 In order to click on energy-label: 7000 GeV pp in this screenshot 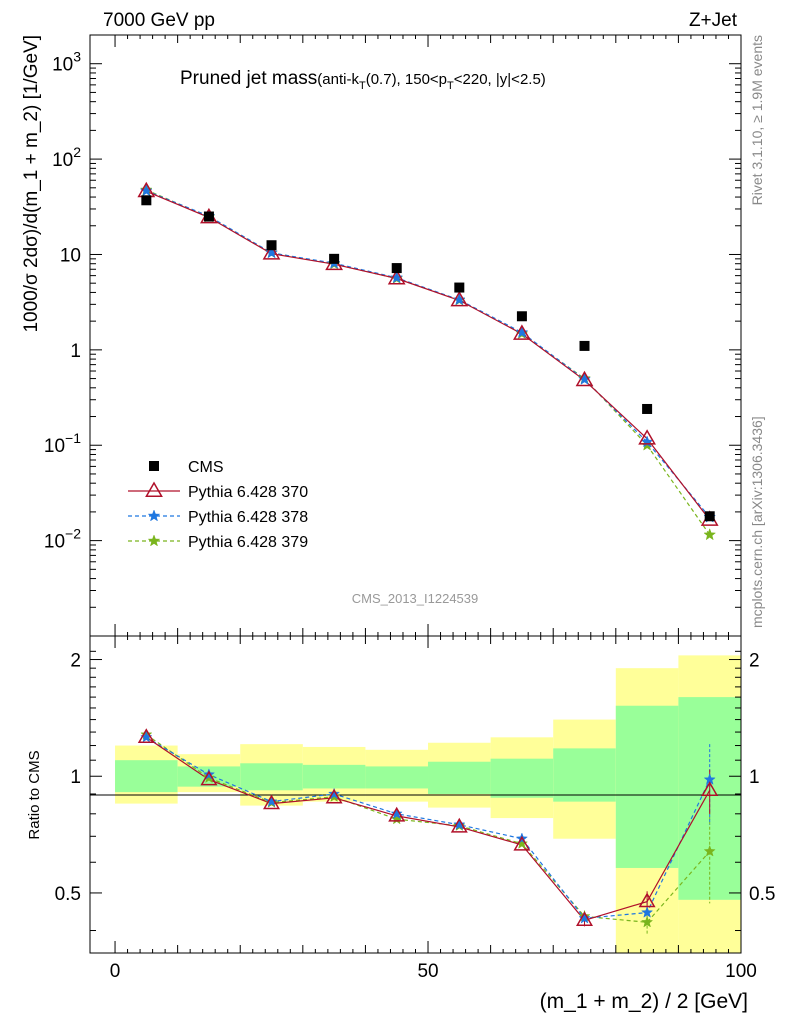, I will do `click(159, 20)`.